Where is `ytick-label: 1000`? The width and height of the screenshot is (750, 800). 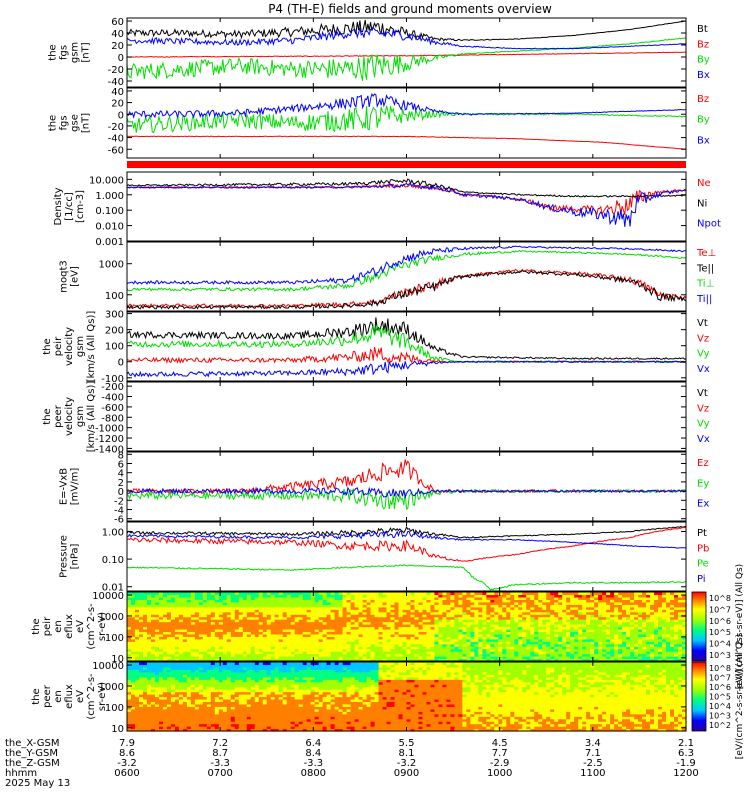 ytick-label: 1000 is located at coordinates (111, 265).